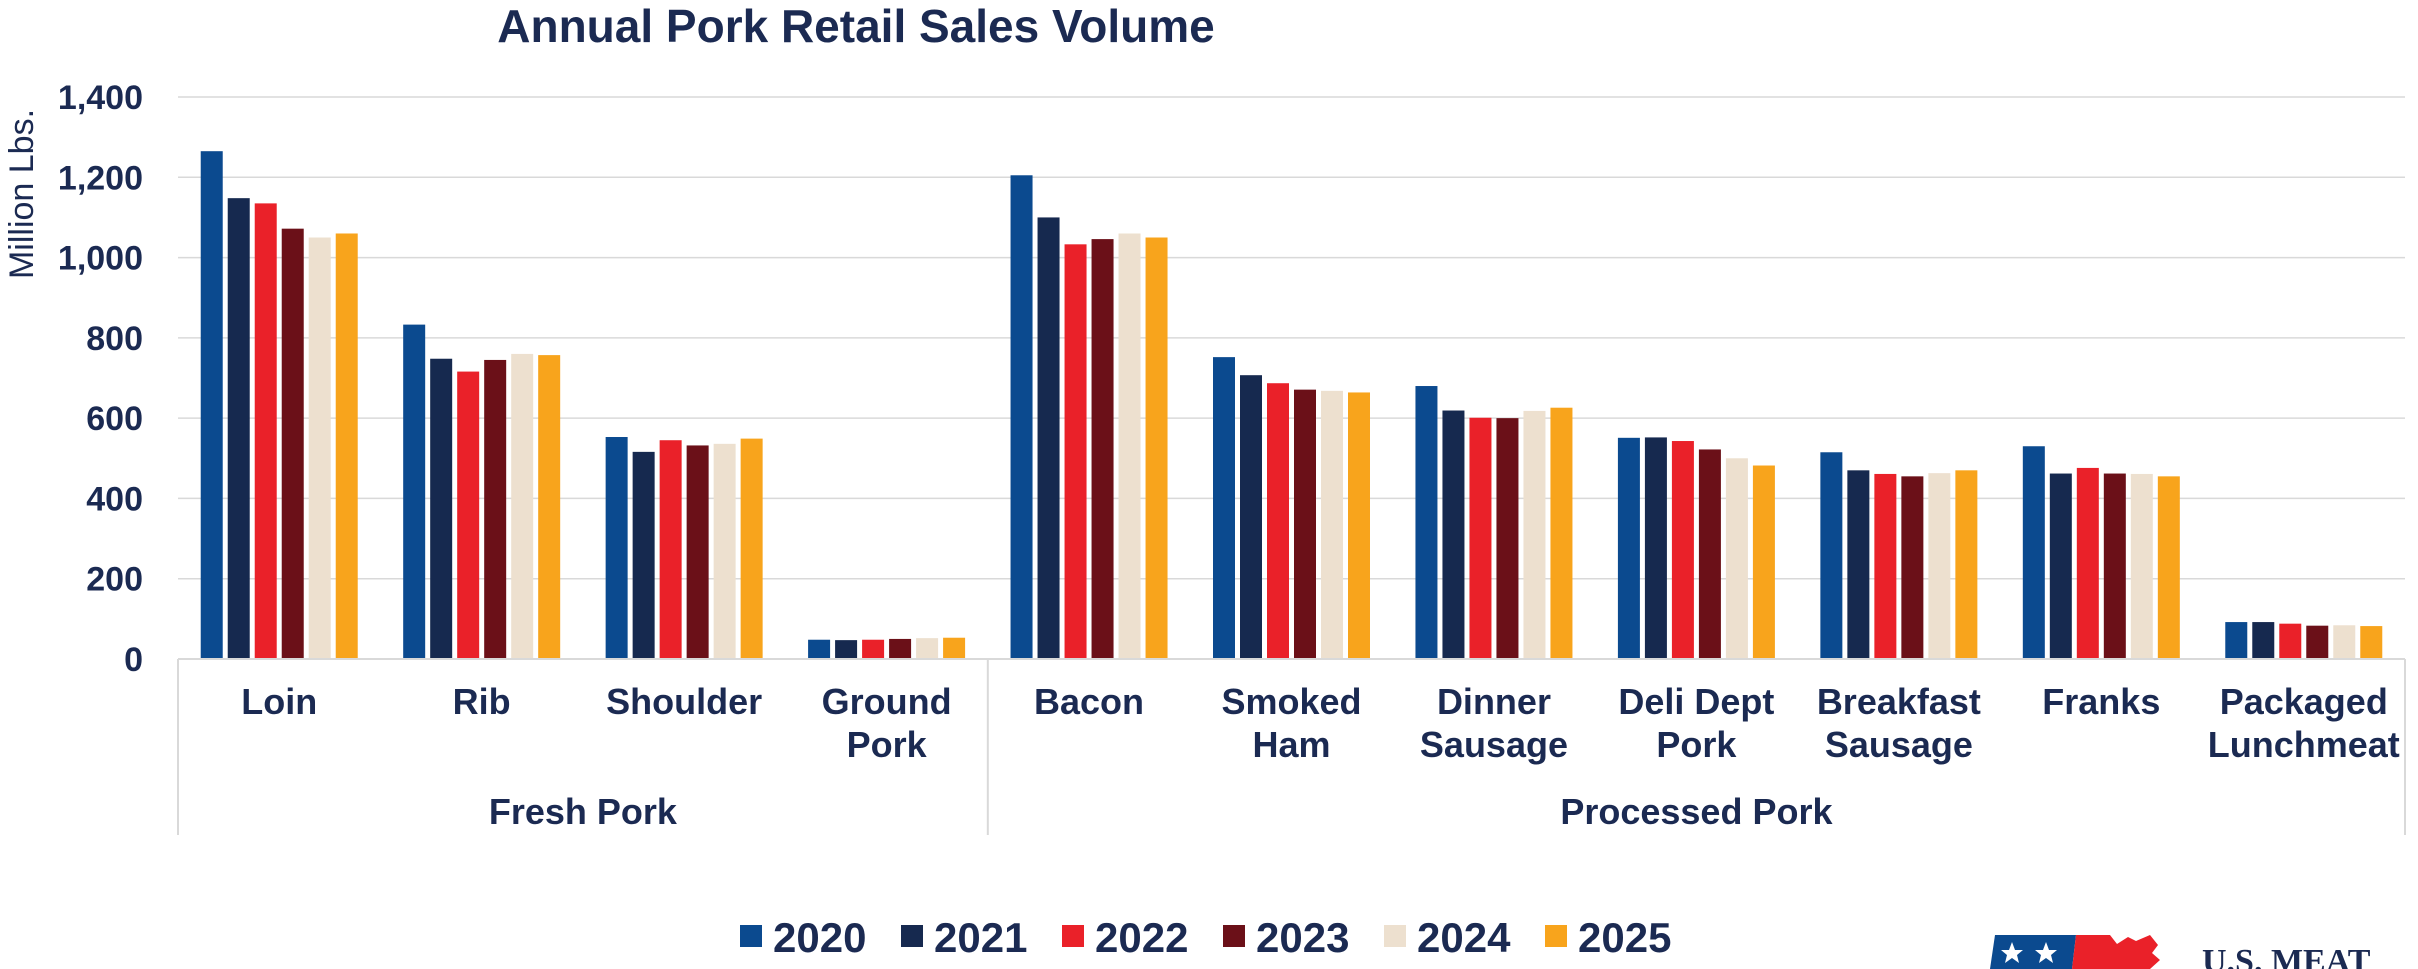 This screenshot has height=969, width=2418. I want to click on category-label: Bacon, so click(1089, 701).